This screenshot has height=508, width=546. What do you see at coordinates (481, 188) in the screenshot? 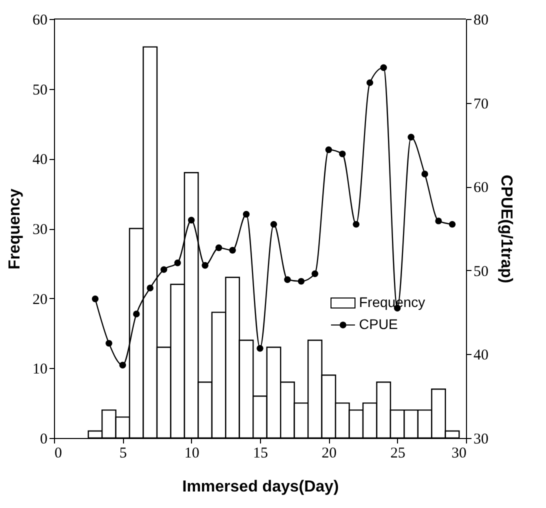
I see `y2-tick-label: 60` at bounding box center [481, 188].